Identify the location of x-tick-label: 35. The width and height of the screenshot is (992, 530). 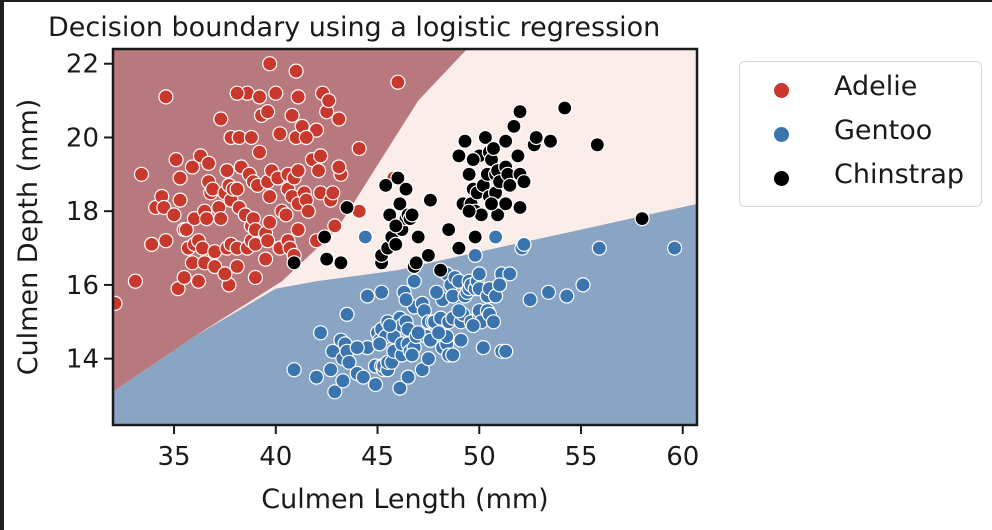
(173, 457).